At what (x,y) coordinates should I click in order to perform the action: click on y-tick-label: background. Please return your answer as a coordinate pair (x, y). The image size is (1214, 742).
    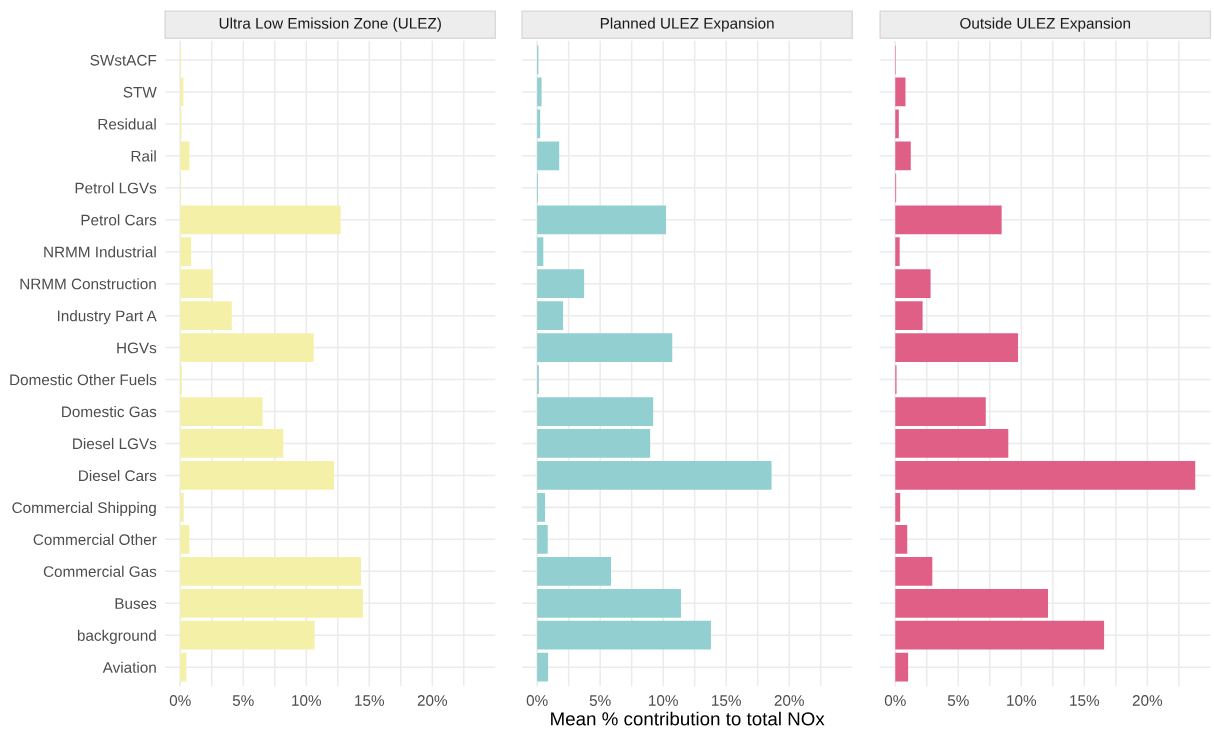
    Looking at the image, I should click on (116, 636).